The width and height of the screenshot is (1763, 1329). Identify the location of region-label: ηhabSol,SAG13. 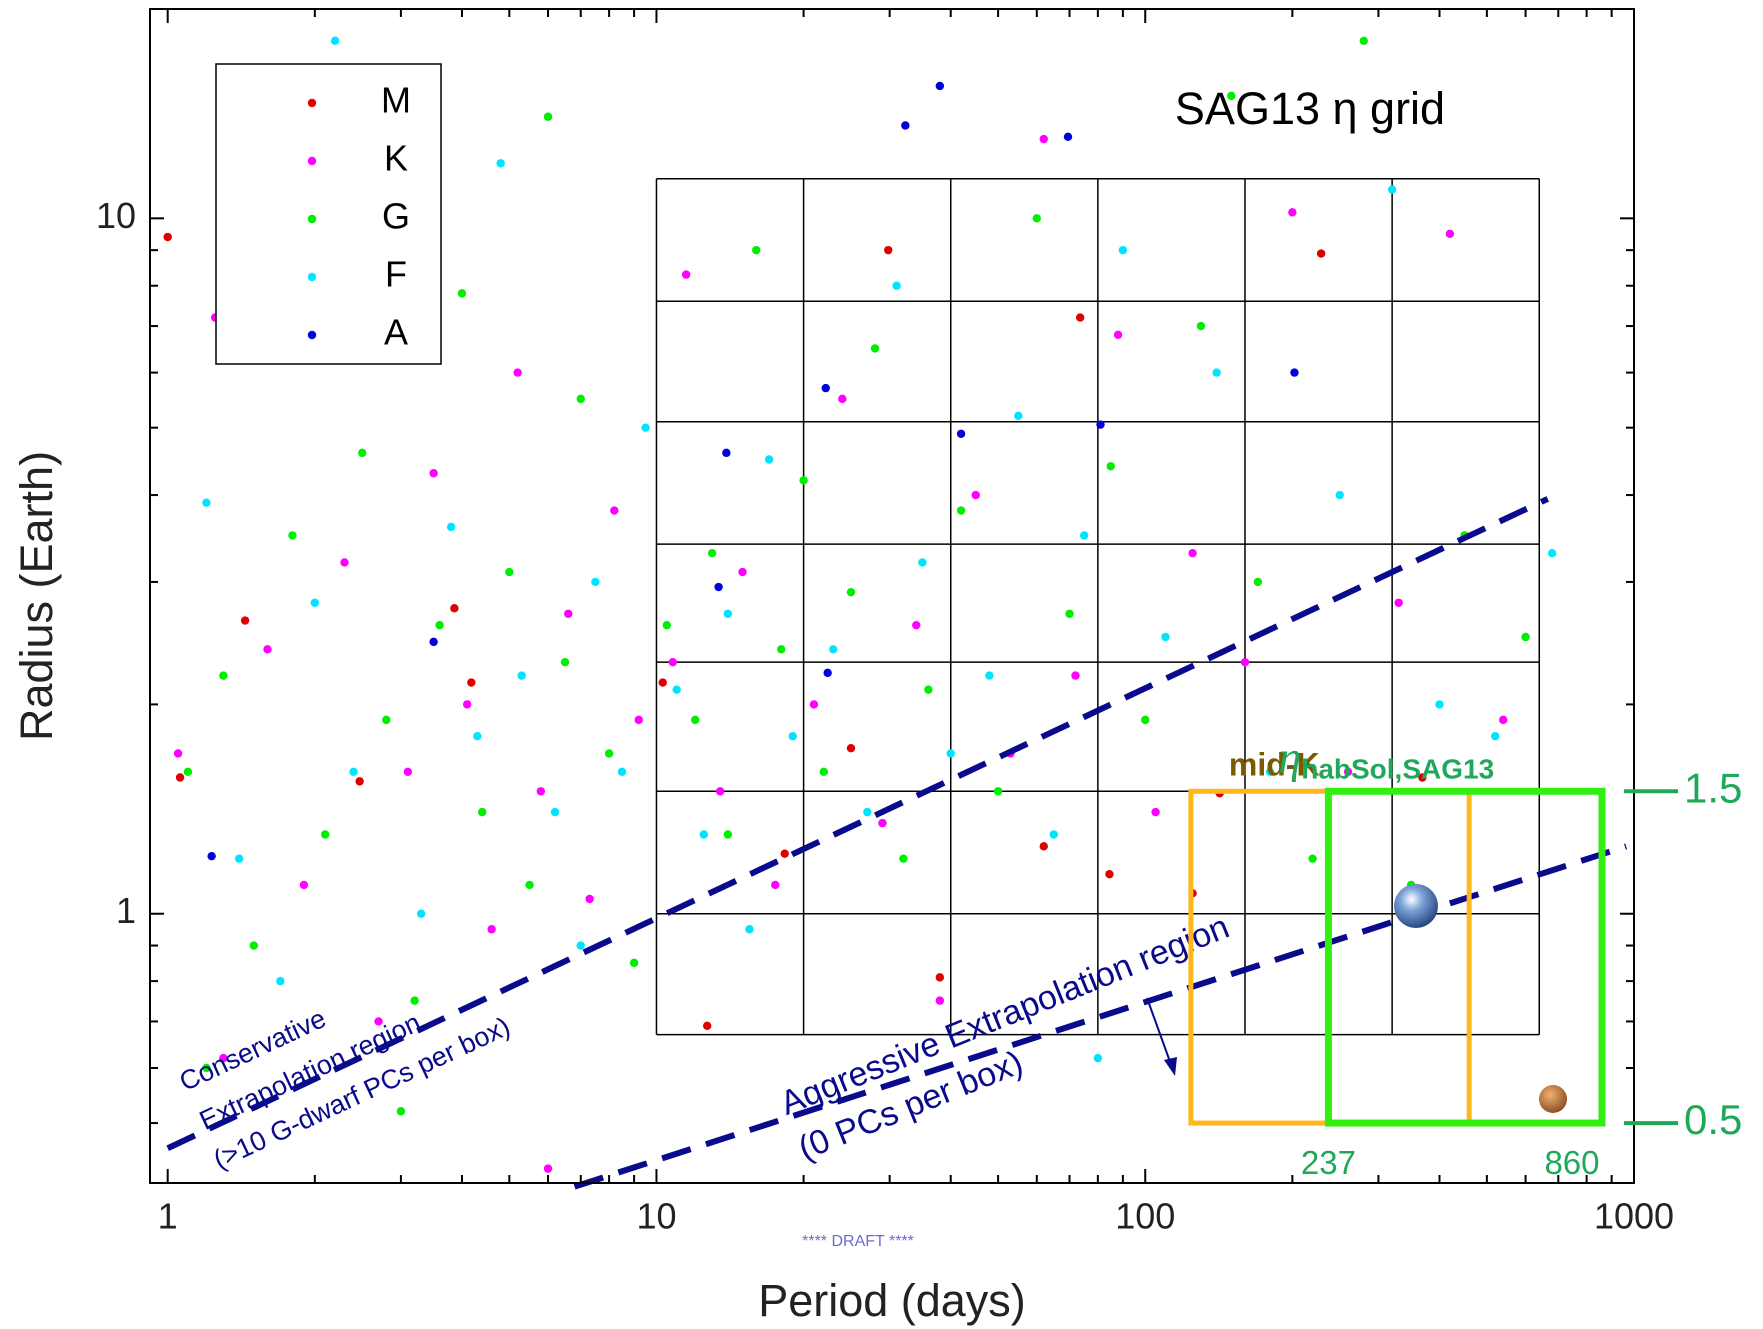
(1386, 758).